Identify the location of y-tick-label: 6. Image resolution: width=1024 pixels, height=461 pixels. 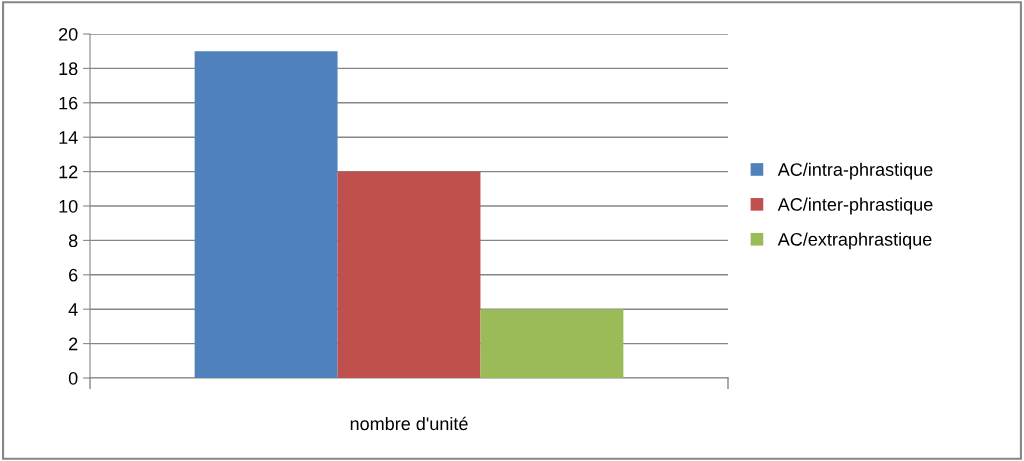
(73, 275).